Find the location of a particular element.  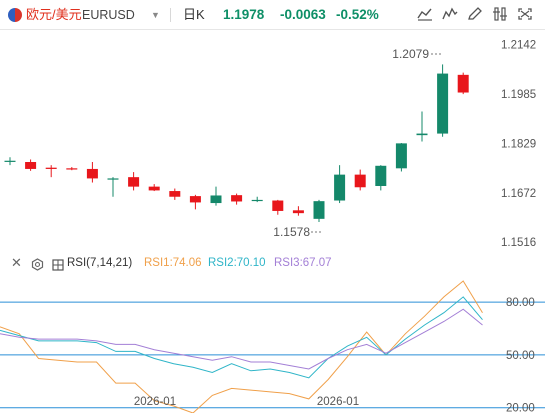

indicator-grid-icon is located at coordinates (58, 268).